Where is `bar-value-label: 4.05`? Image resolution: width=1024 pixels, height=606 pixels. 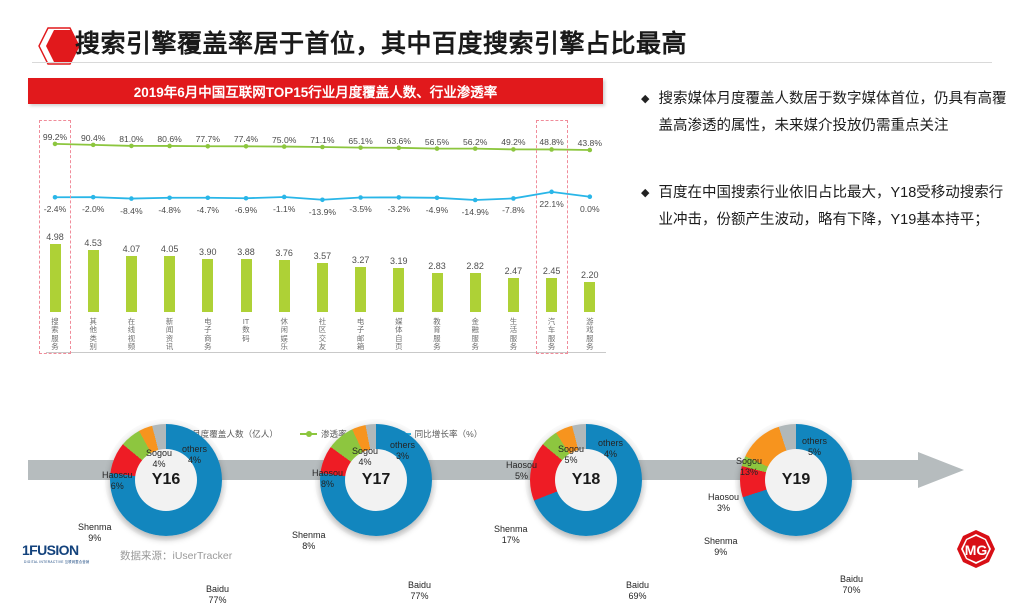 bar-value-label: 4.05 is located at coordinates (169, 249).